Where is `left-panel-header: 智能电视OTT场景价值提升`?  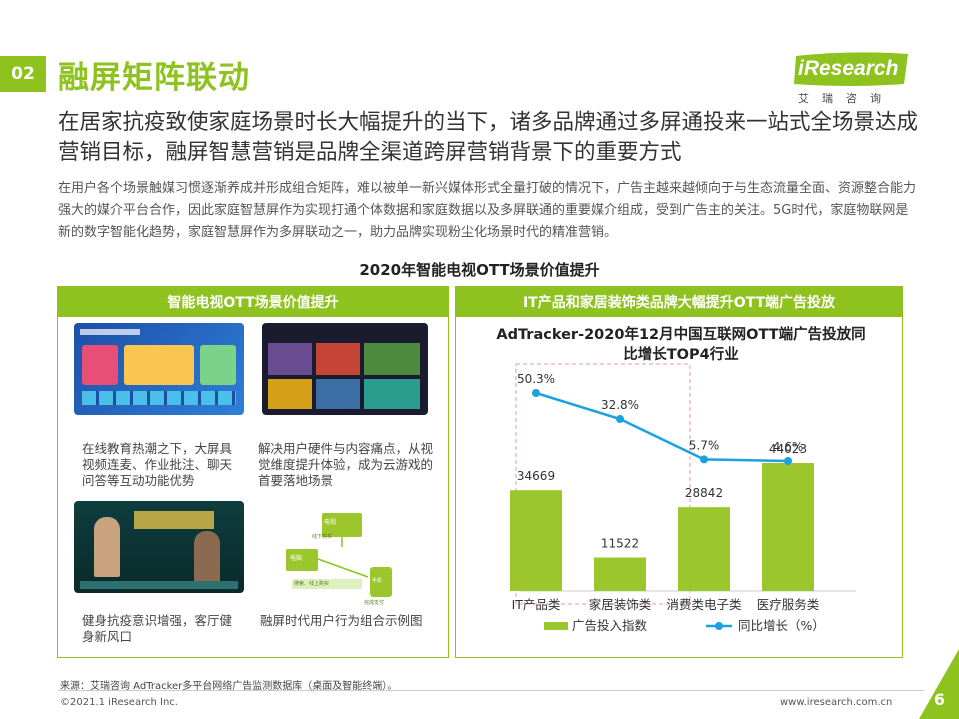
left-panel-header: 智能电视OTT场景价值提升 is located at coordinates (253, 302).